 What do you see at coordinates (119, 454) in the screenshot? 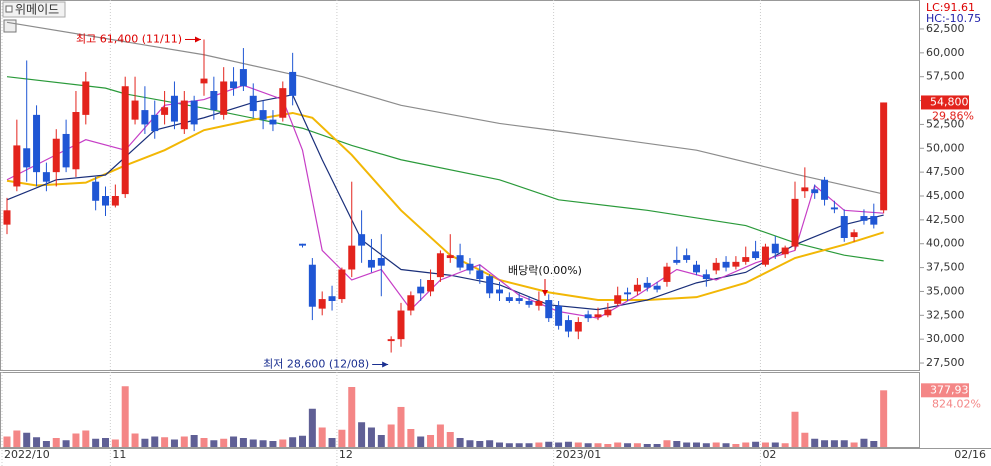
I see `x-tick-label: 11` at bounding box center [119, 454].